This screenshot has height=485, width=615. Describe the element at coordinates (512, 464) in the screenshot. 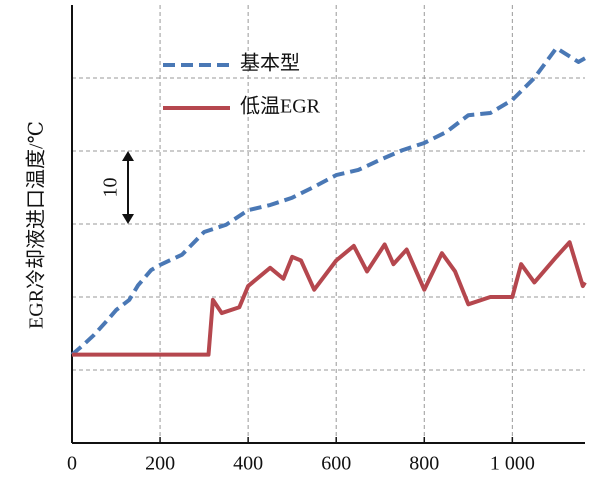

I see `x-tick-label: 1 000` at that location.